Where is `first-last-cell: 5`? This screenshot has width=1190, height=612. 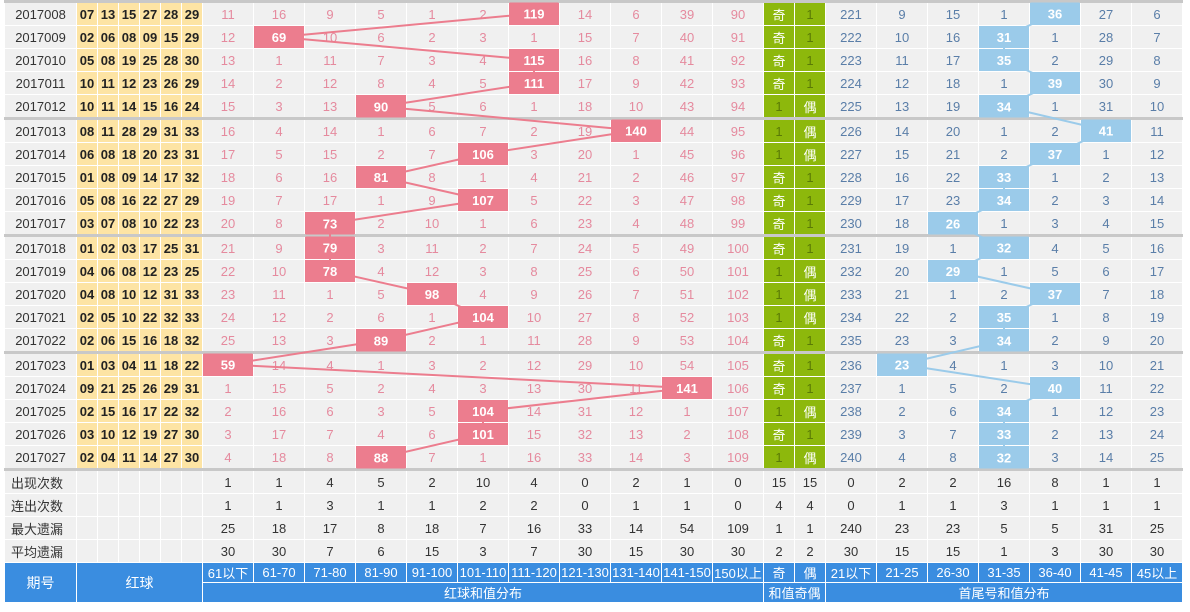
first-last-cell: 5 is located at coordinates (953, 388).